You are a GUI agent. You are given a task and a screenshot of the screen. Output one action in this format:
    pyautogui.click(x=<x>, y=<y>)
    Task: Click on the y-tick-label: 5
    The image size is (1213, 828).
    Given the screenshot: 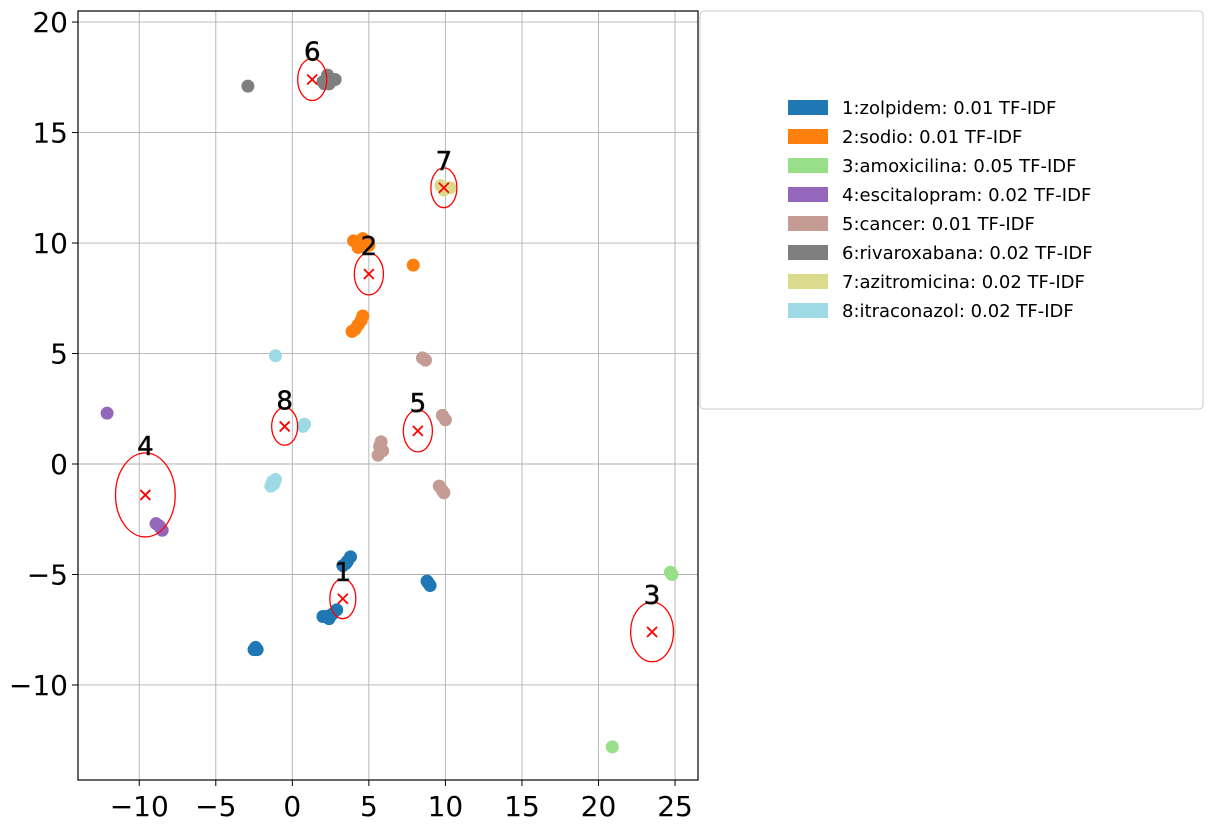 What is the action you would take?
    pyautogui.click(x=59, y=354)
    